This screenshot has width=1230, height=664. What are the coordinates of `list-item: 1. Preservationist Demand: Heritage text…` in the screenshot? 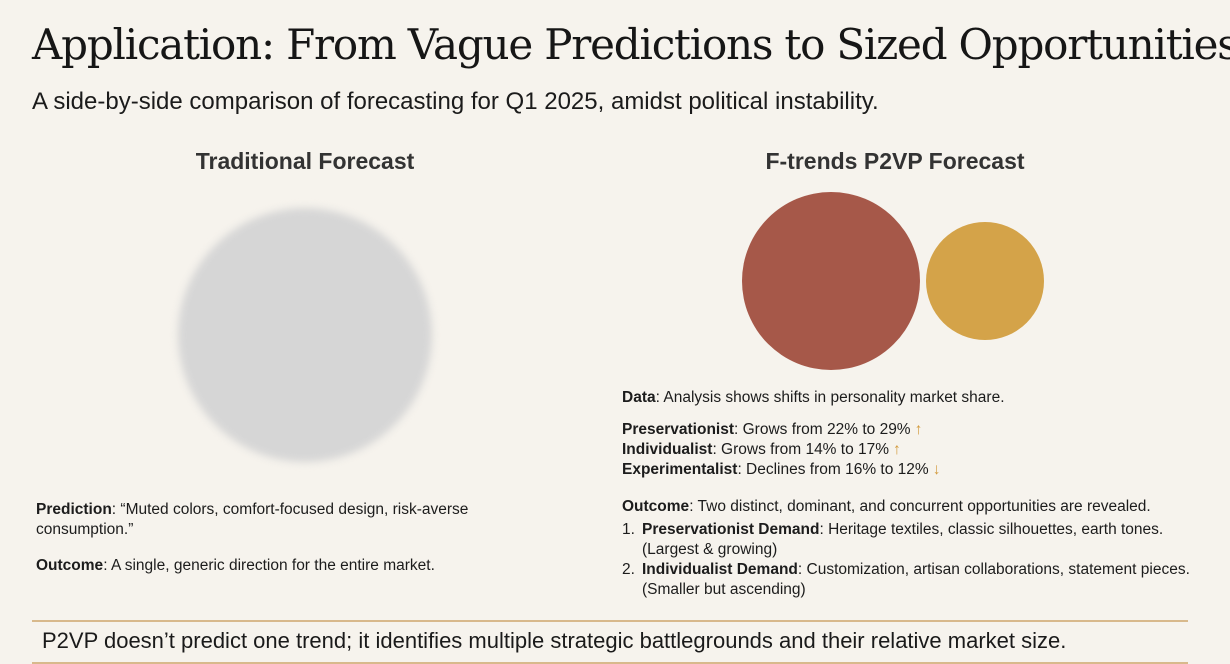 It's located at (917, 540).